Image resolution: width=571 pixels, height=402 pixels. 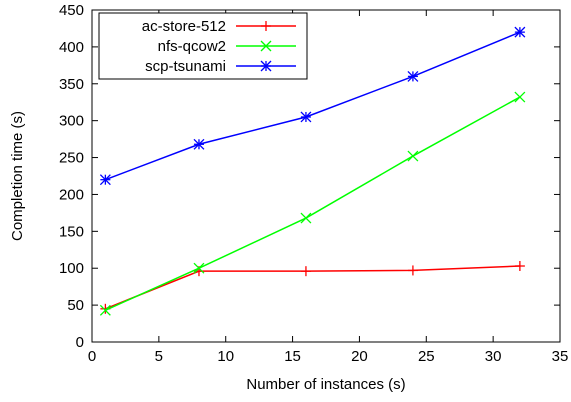 What do you see at coordinates (292, 356) in the screenshot?
I see `x-tick-label: 15` at bounding box center [292, 356].